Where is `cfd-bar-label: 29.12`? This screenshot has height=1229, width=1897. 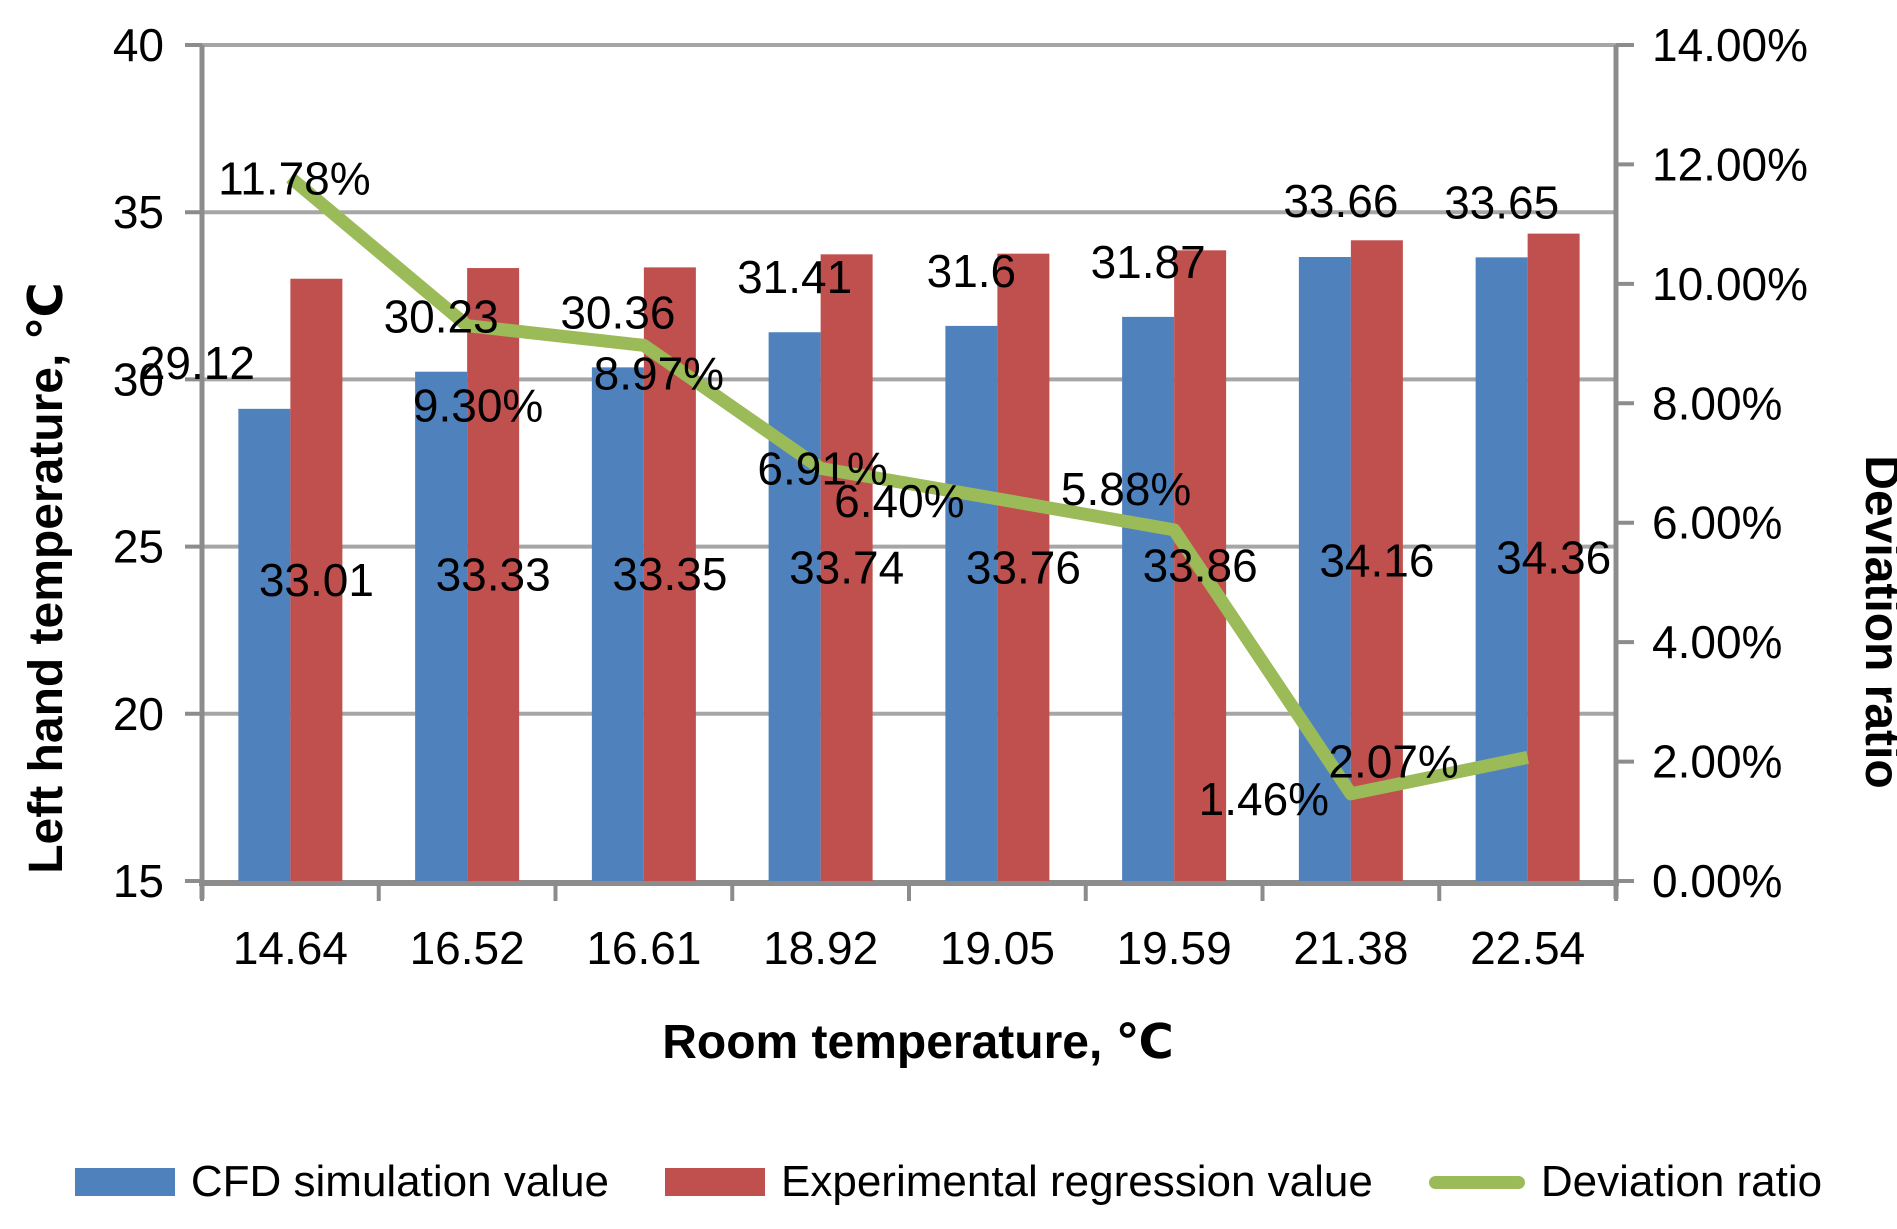 cfd-bar-label: 29.12 is located at coordinates (197, 363).